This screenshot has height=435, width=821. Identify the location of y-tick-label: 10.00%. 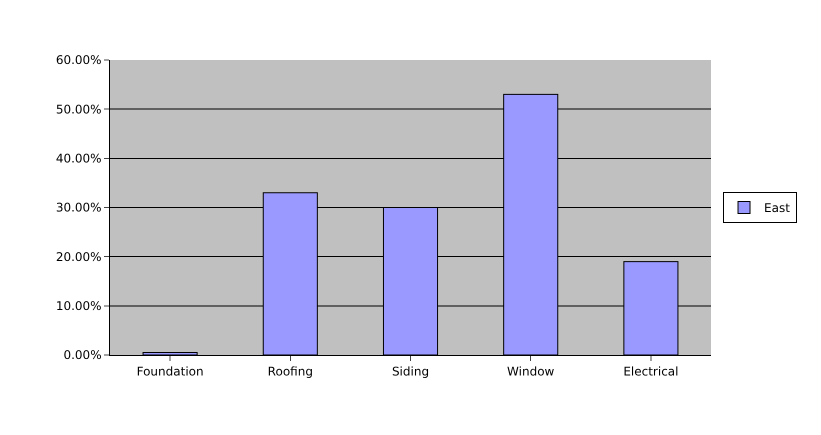
(79, 306).